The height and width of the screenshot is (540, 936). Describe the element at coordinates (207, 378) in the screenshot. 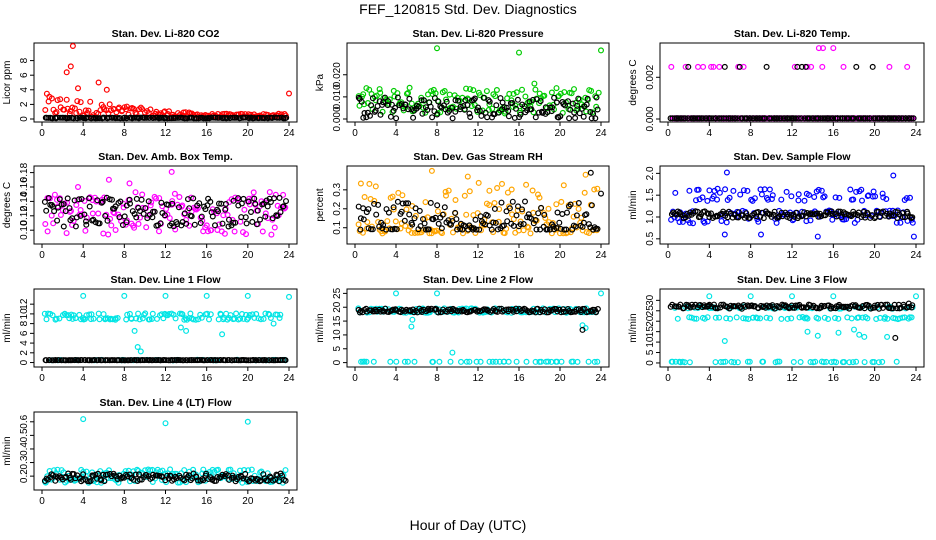

I see `x-tick-label: 16` at that location.